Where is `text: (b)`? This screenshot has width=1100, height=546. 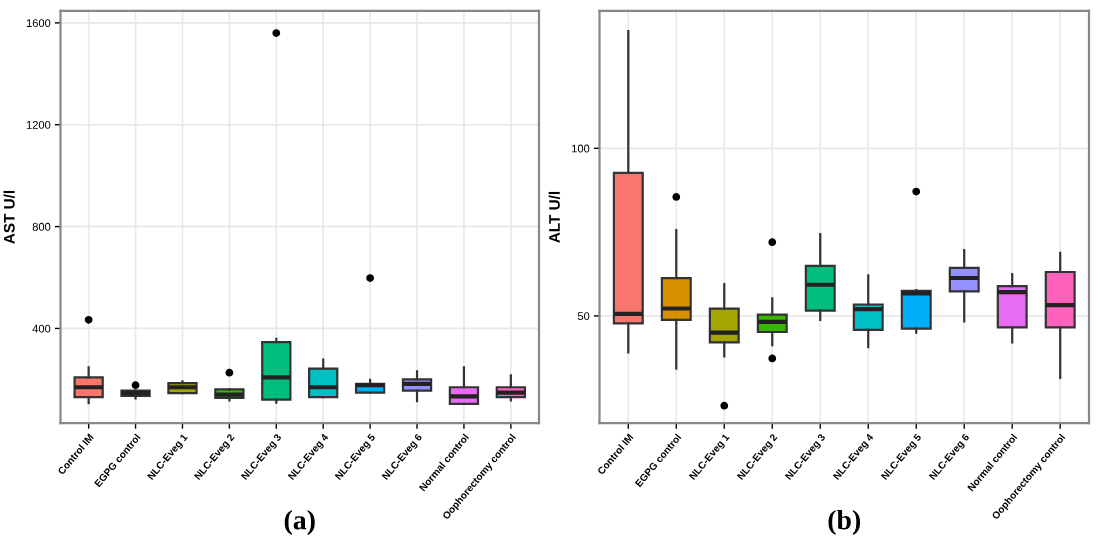 text: (b) is located at coordinates (844, 522).